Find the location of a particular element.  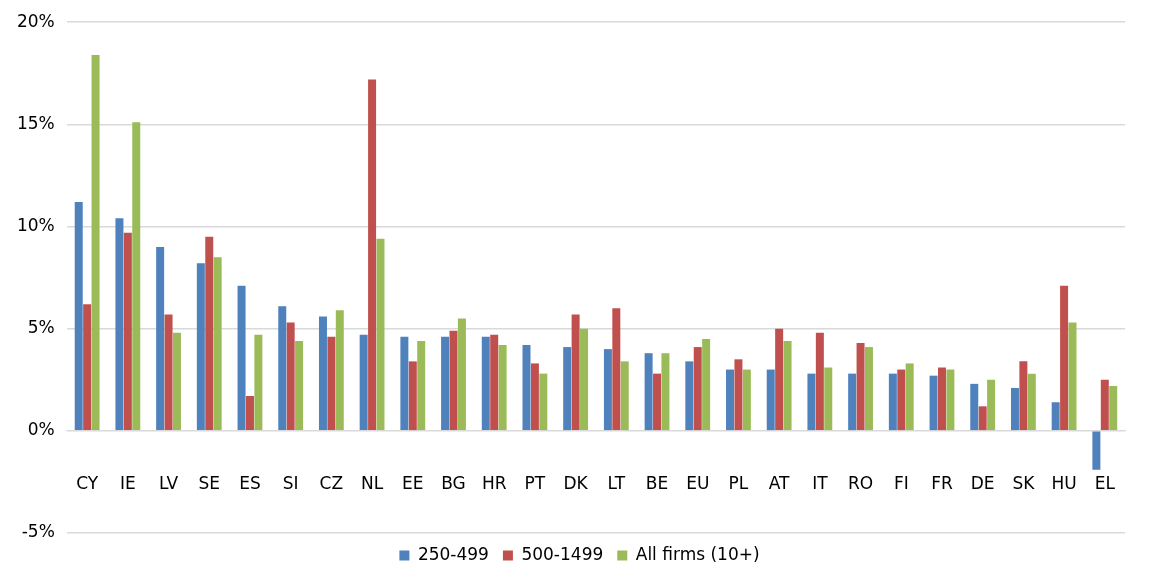

x-tick-label: NL is located at coordinates (372, 483).